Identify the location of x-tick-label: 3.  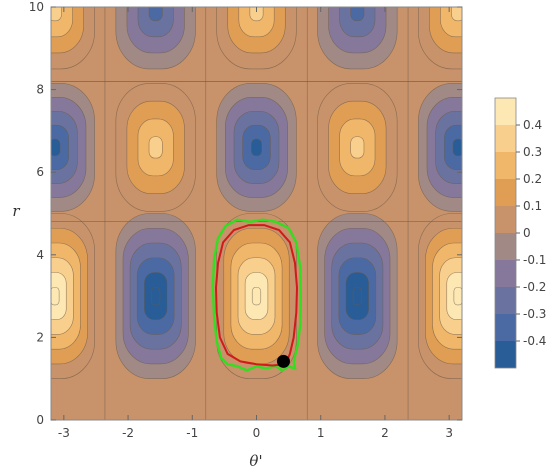
(449, 433).